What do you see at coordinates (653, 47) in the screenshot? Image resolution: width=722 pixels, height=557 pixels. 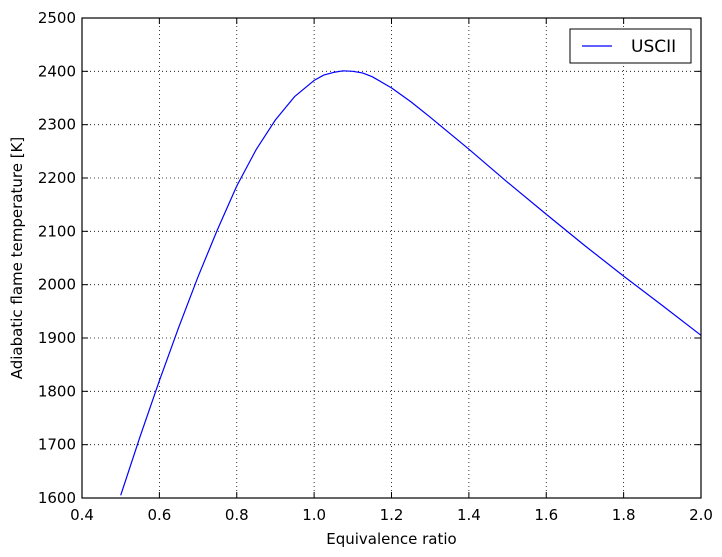 I see `legend-label-uscii: USCII` at bounding box center [653, 47].